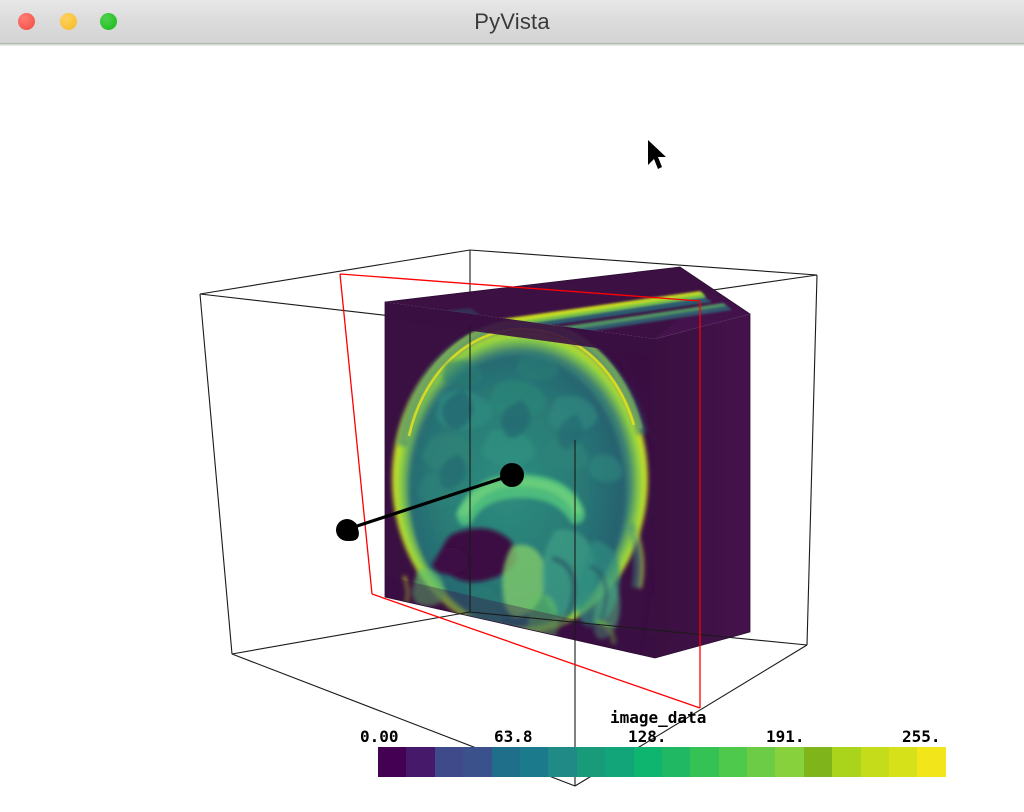  What do you see at coordinates (567, 303) in the screenshot?
I see `volume-top-face-detail` at bounding box center [567, 303].